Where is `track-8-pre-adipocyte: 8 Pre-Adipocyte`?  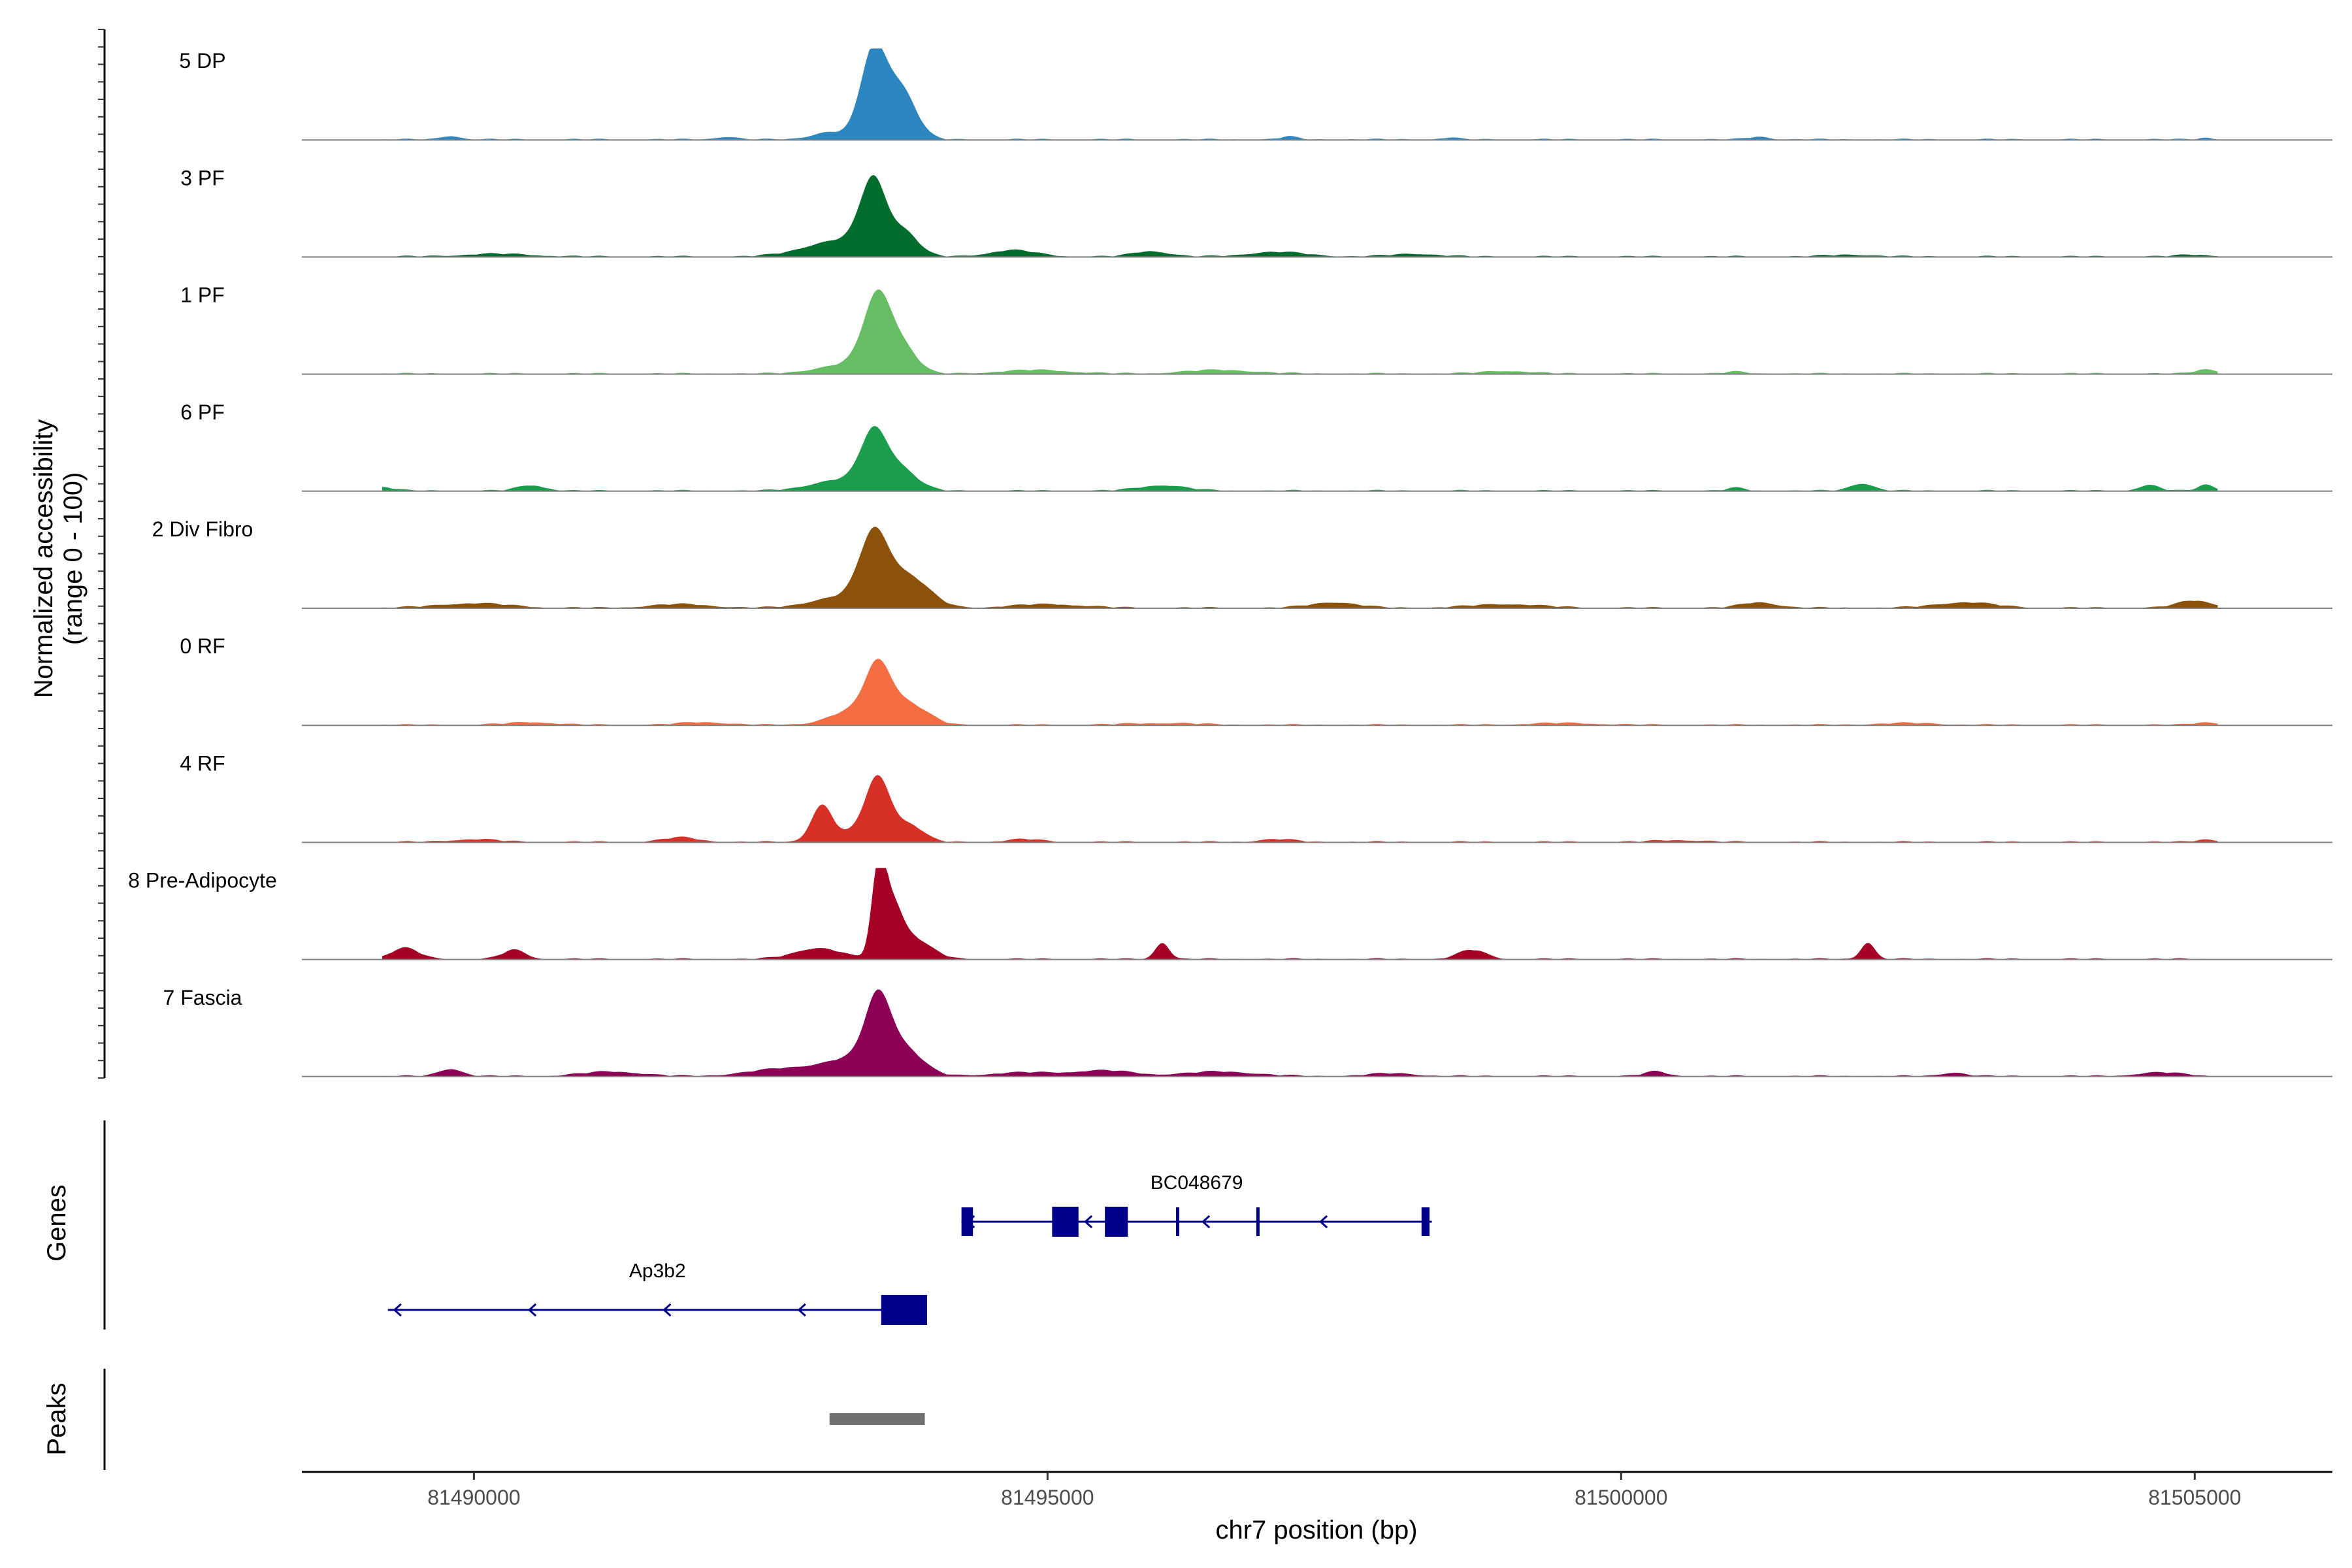 track-8-pre-adipocyte: 8 Pre-Adipocyte is located at coordinates (1230, 914).